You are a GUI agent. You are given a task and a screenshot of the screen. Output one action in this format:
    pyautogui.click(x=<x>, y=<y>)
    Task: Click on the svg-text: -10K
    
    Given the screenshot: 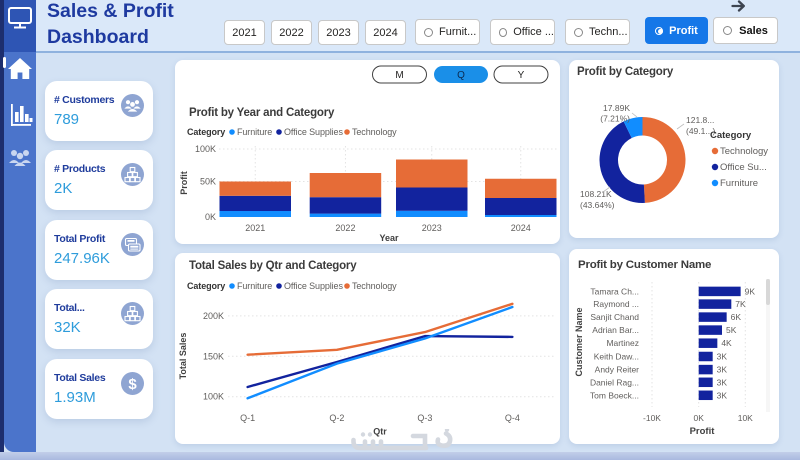 What is the action you would take?
    pyautogui.click(x=652, y=418)
    